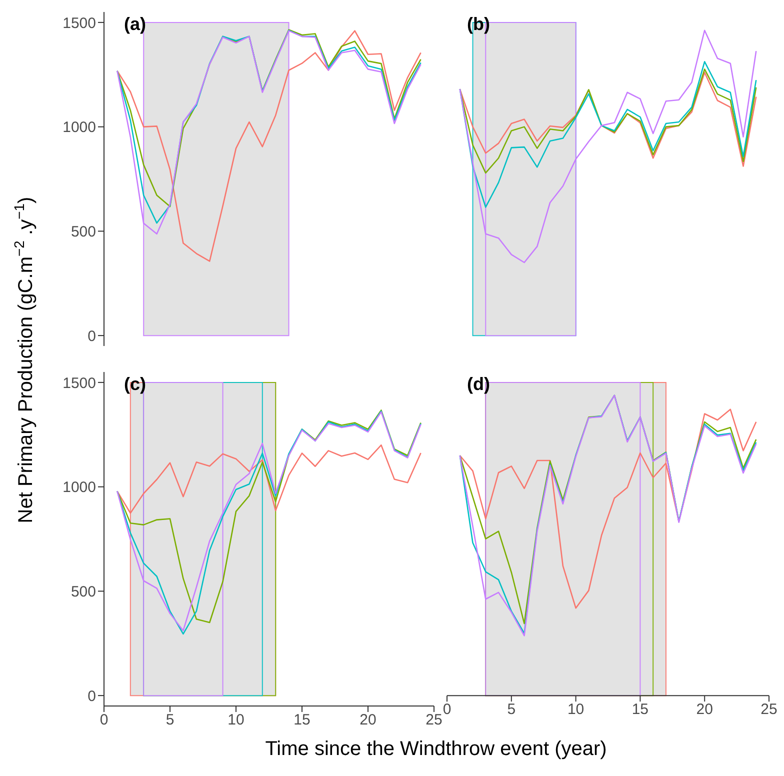  What do you see at coordinates (478, 24) in the screenshot?
I see `chart-title: (b)` at bounding box center [478, 24].